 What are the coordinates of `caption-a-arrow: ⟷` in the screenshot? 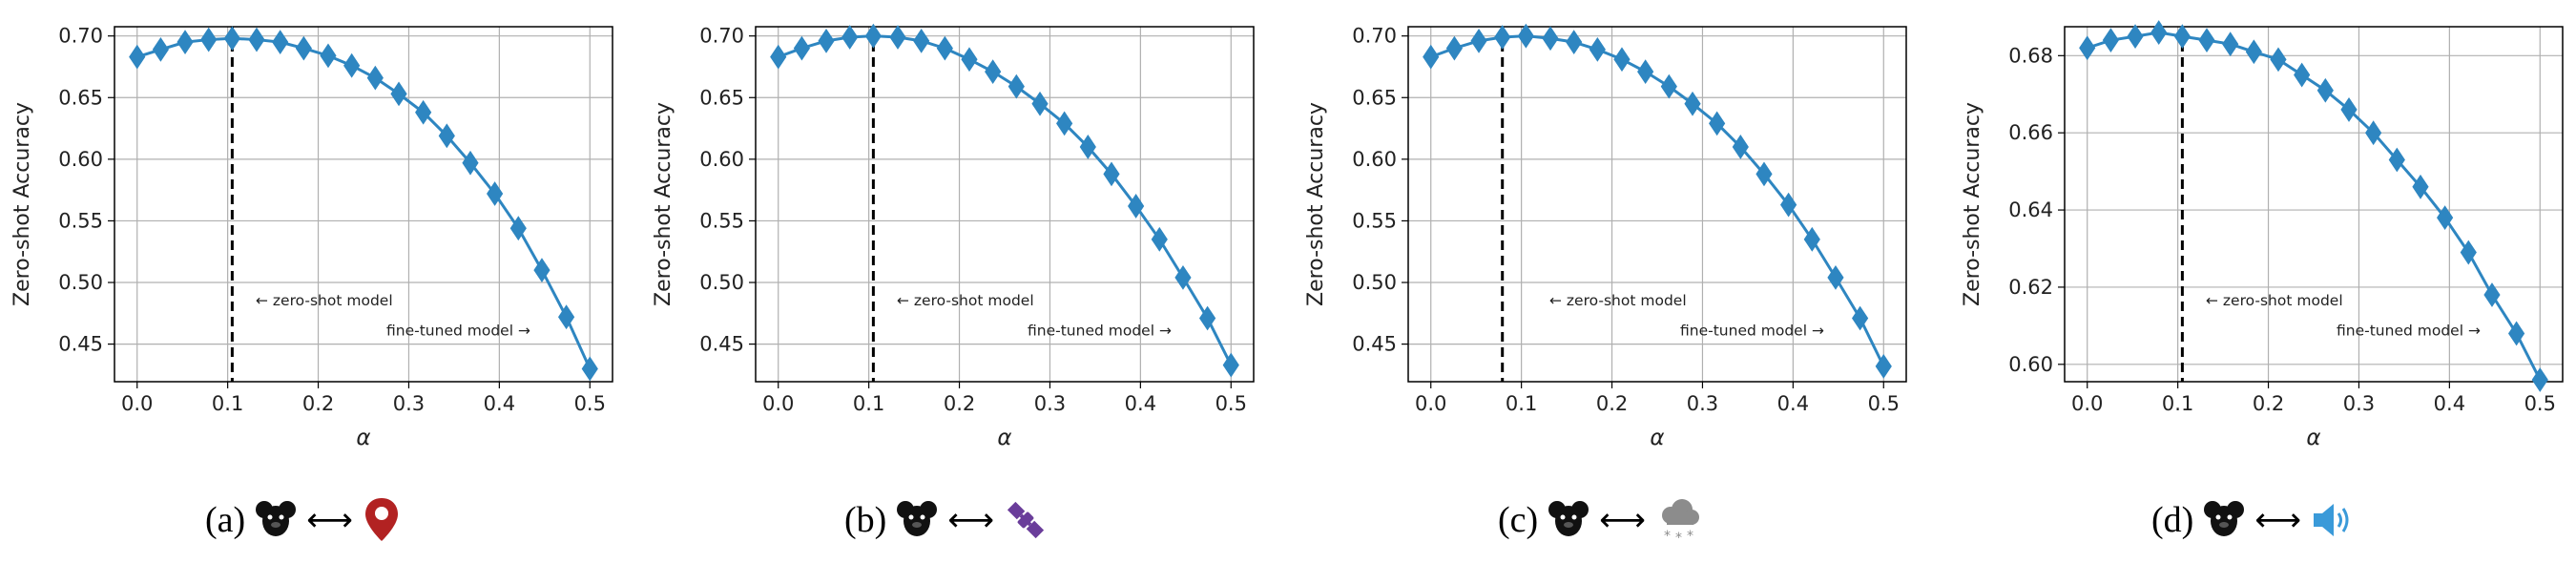 It's located at (329, 520).